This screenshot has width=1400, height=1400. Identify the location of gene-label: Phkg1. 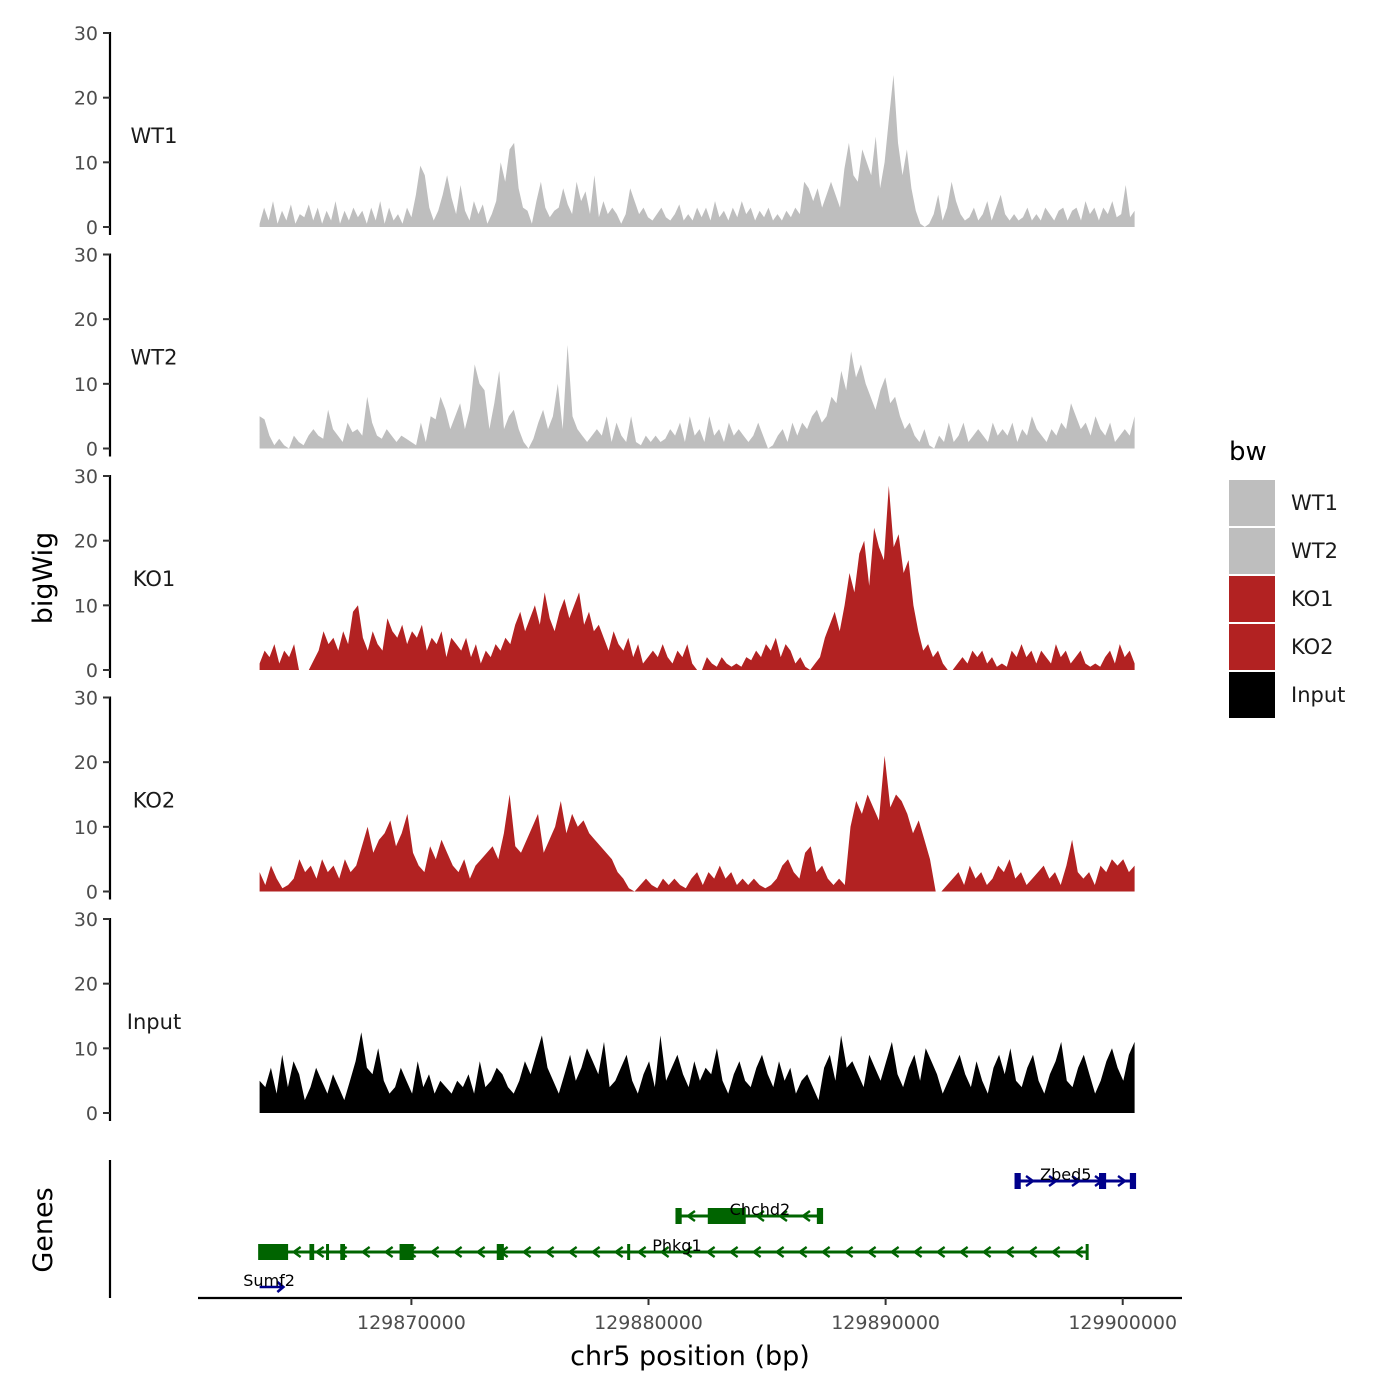
(676, 1245).